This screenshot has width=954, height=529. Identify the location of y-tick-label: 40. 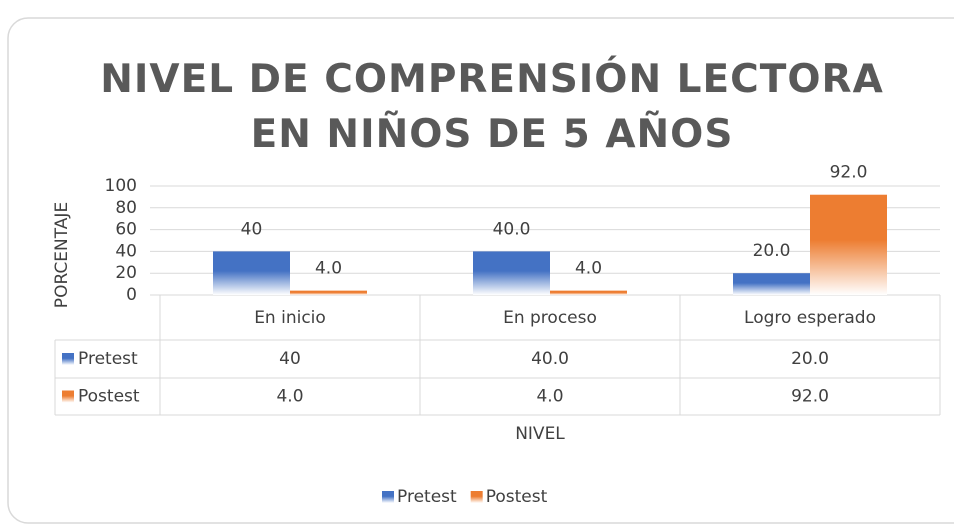
(126, 251).